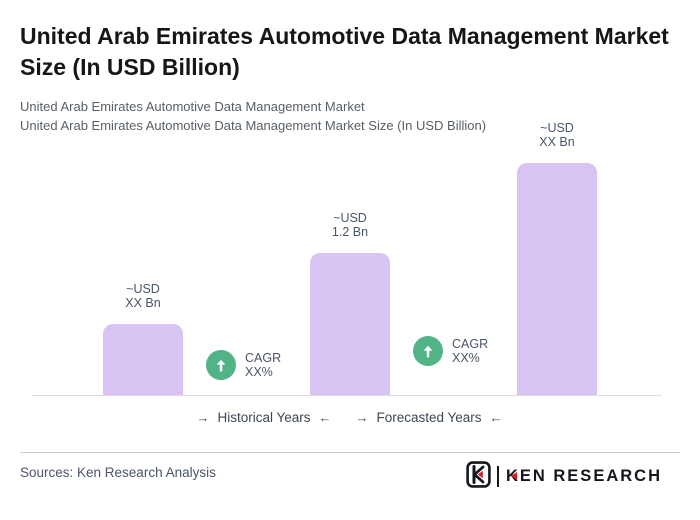 This screenshot has height=520, width=700. I want to click on historical-years-group: → Historical Years ←, so click(263, 417).